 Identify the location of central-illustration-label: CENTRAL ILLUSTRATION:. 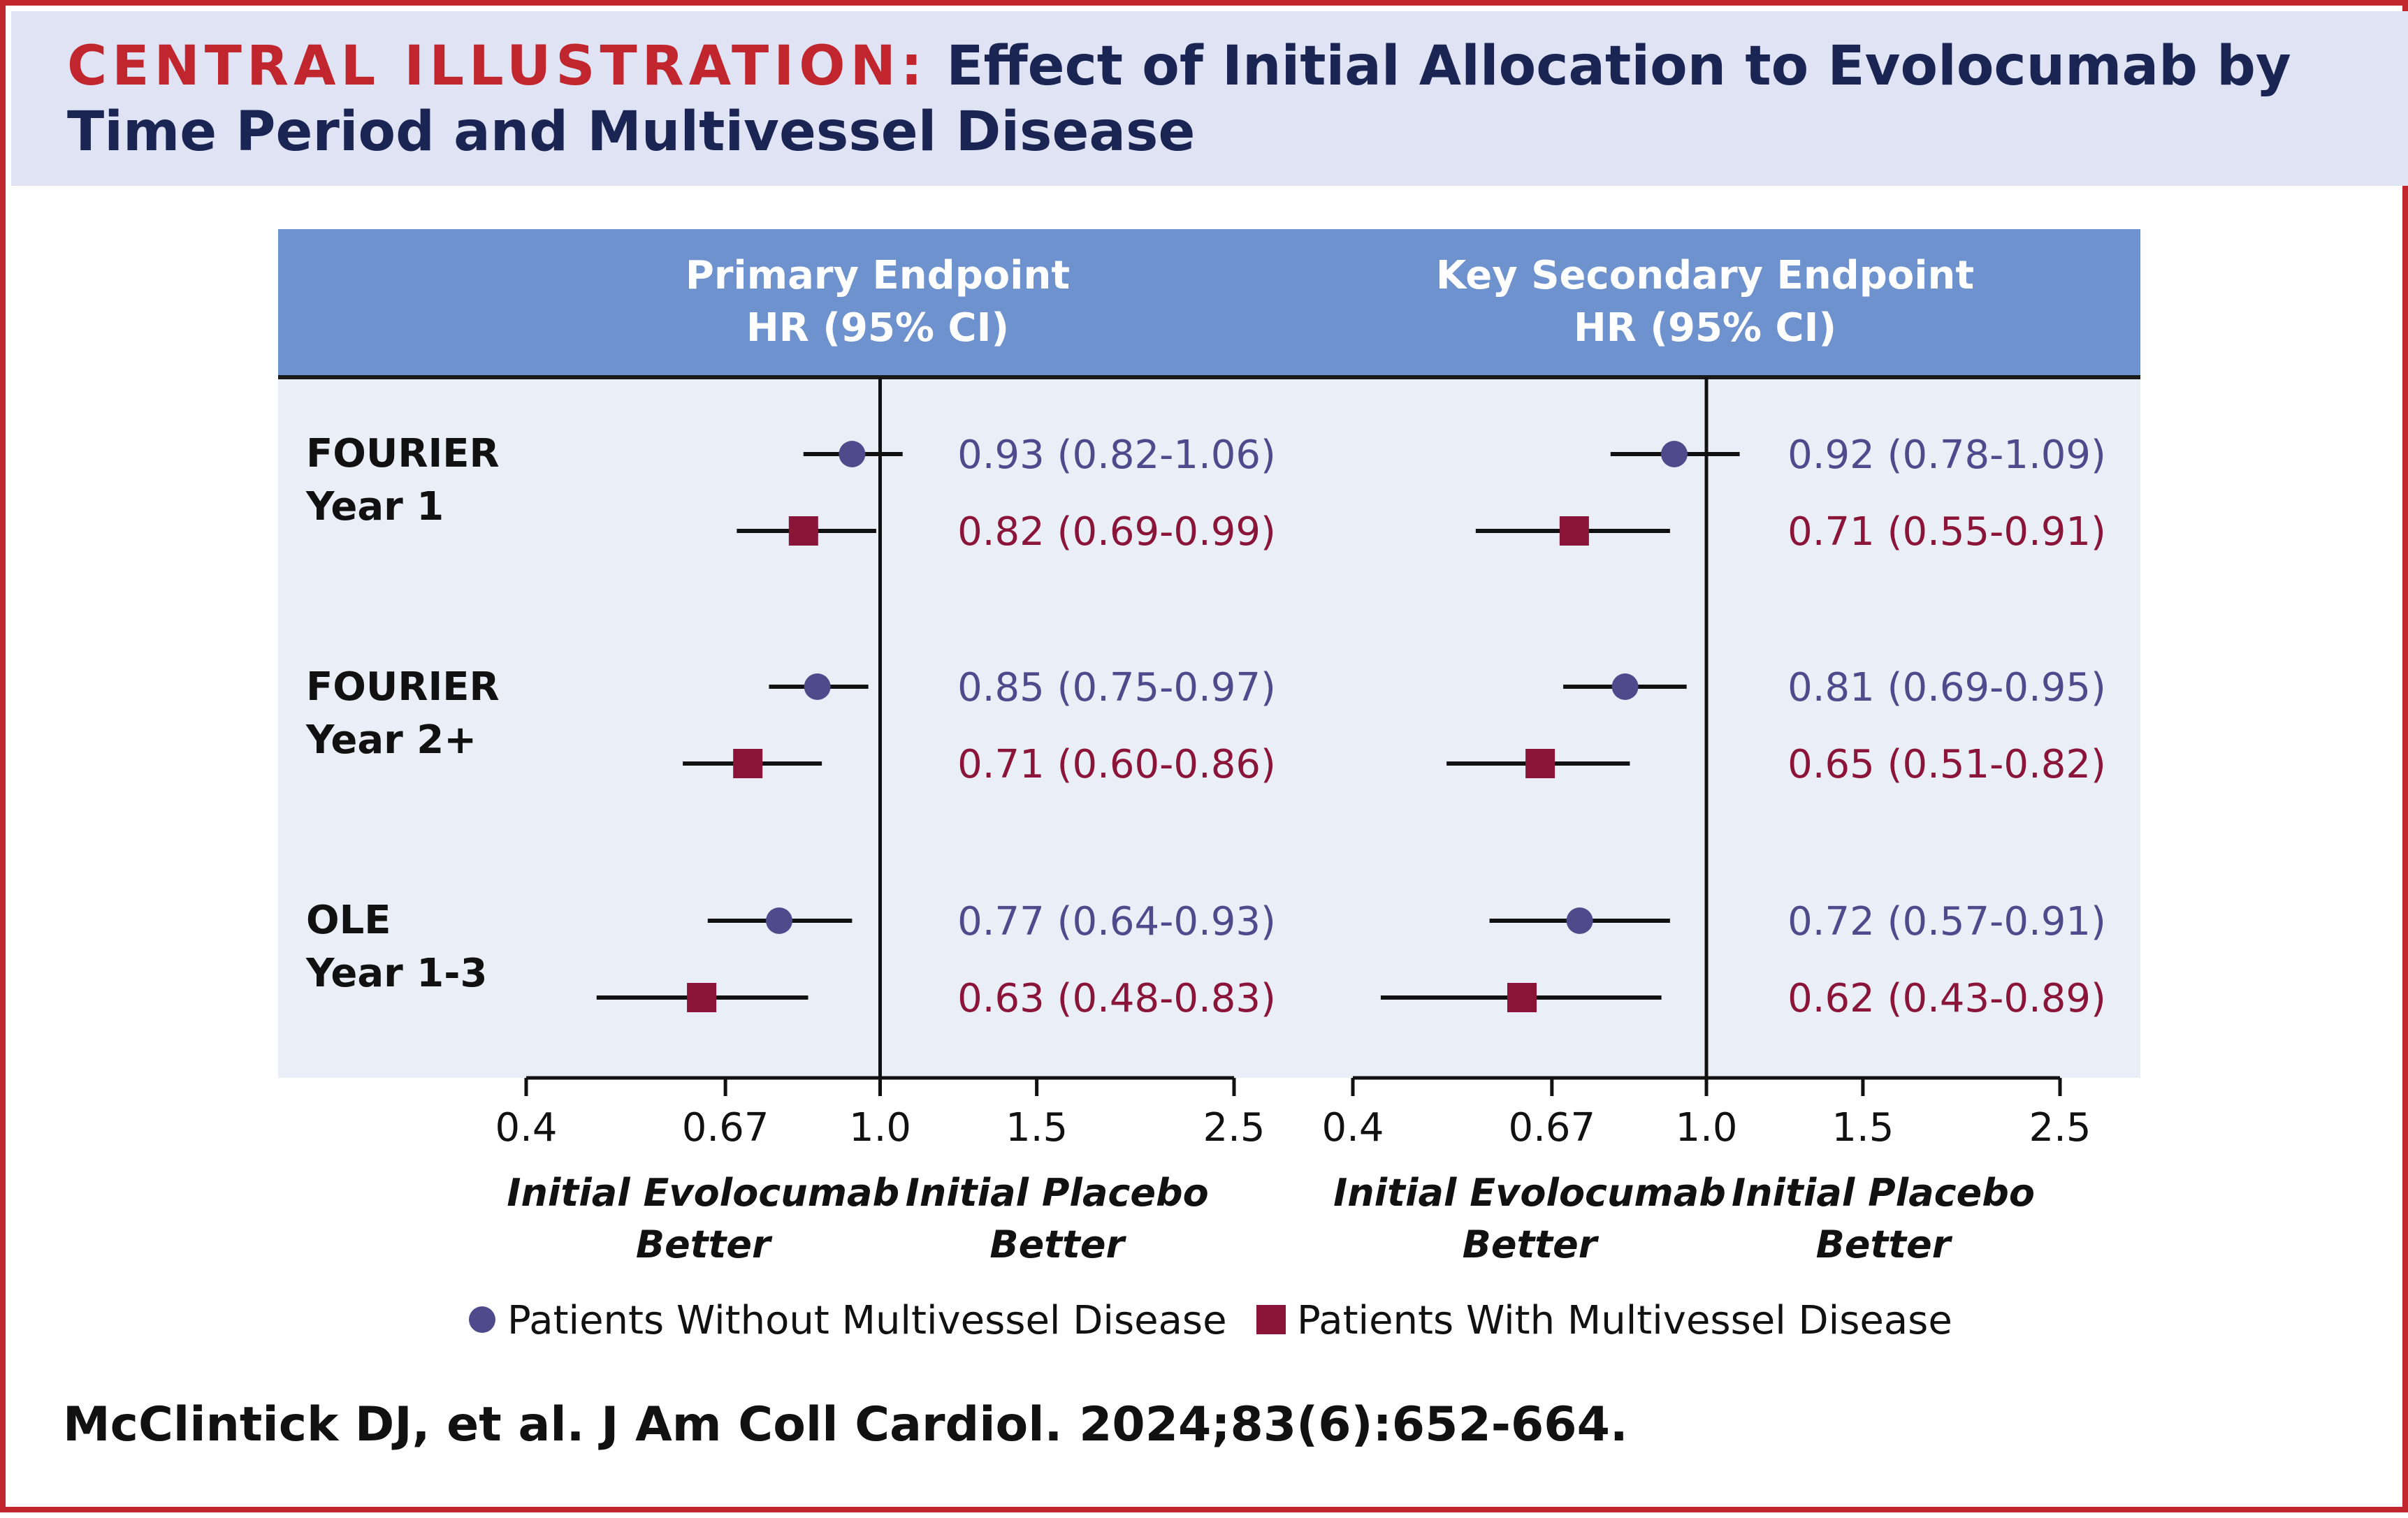
(497, 67).